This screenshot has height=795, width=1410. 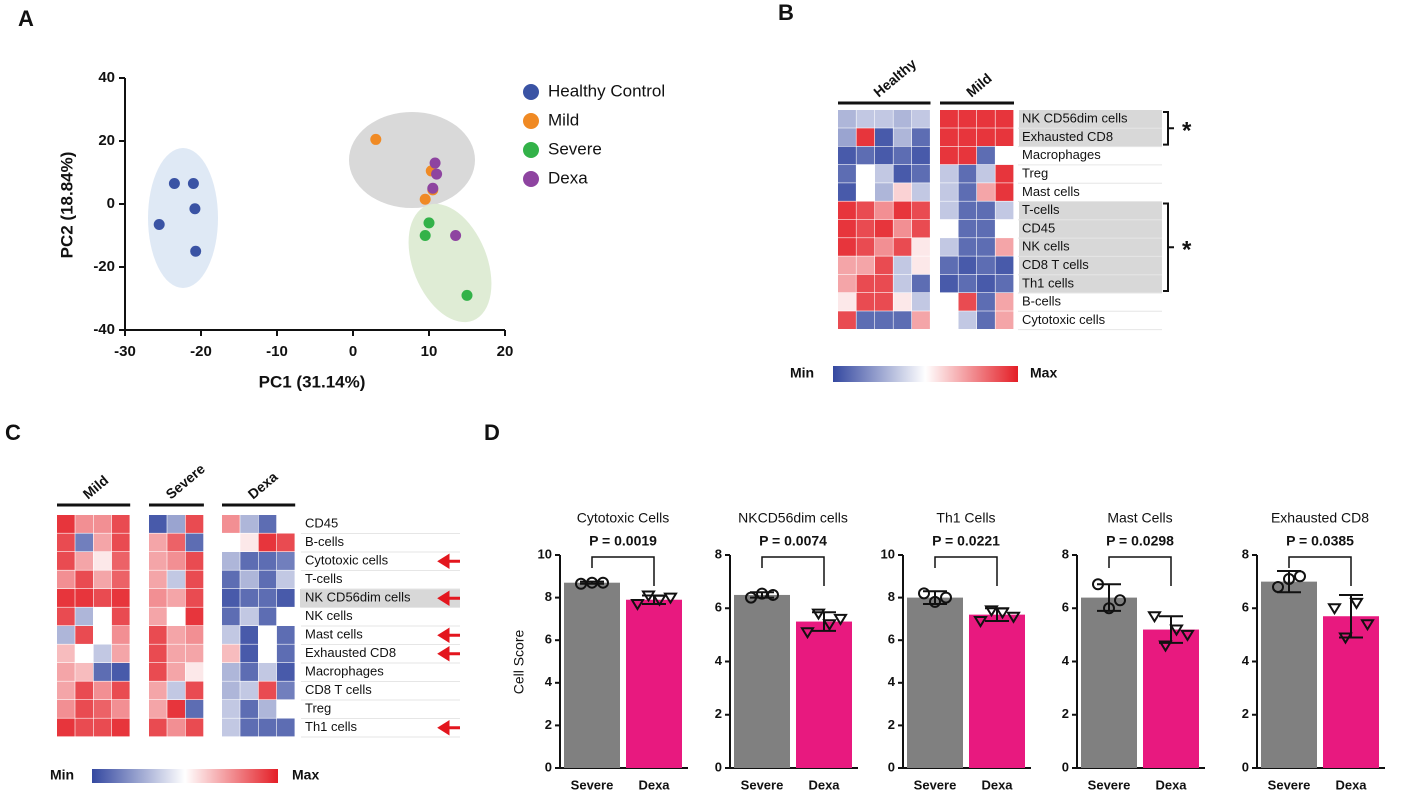 What do you see at coordinates (568, 177) in the screenshot?
I see `legend-label: Dexa` at bounding box center [568, 177].